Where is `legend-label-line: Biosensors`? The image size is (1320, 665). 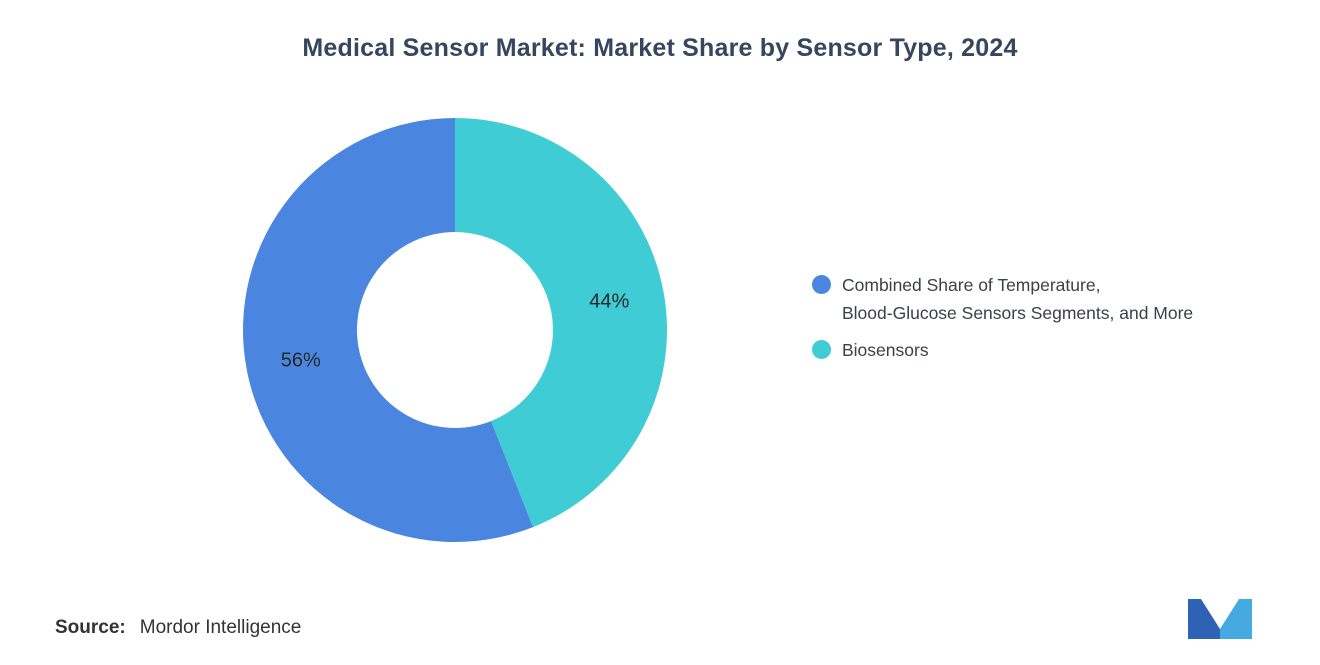 legend-label-line: Biosensors is located at coordinates (885, 350).